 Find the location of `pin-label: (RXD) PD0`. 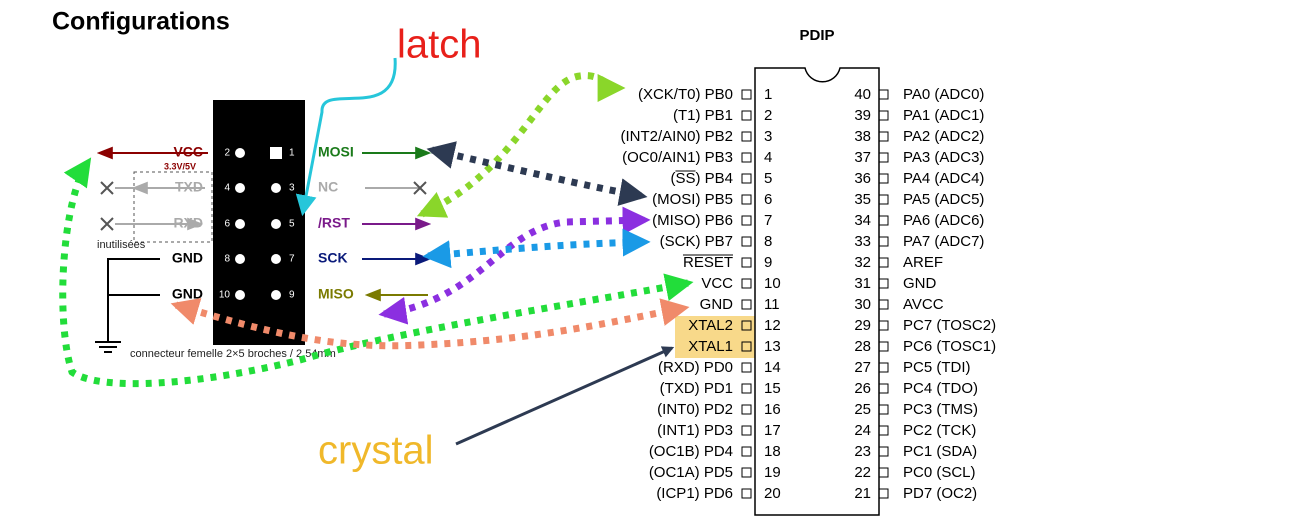

pin-label: (RXD) PD0 is located at coordinates (695, 367).